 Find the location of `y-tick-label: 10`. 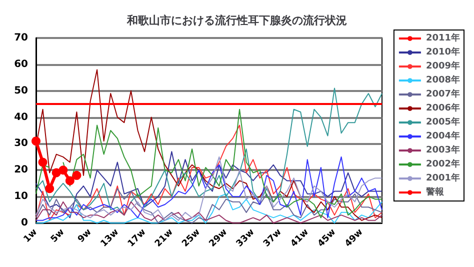

y-tick-label: 10 is located at coordinates (21, 196).